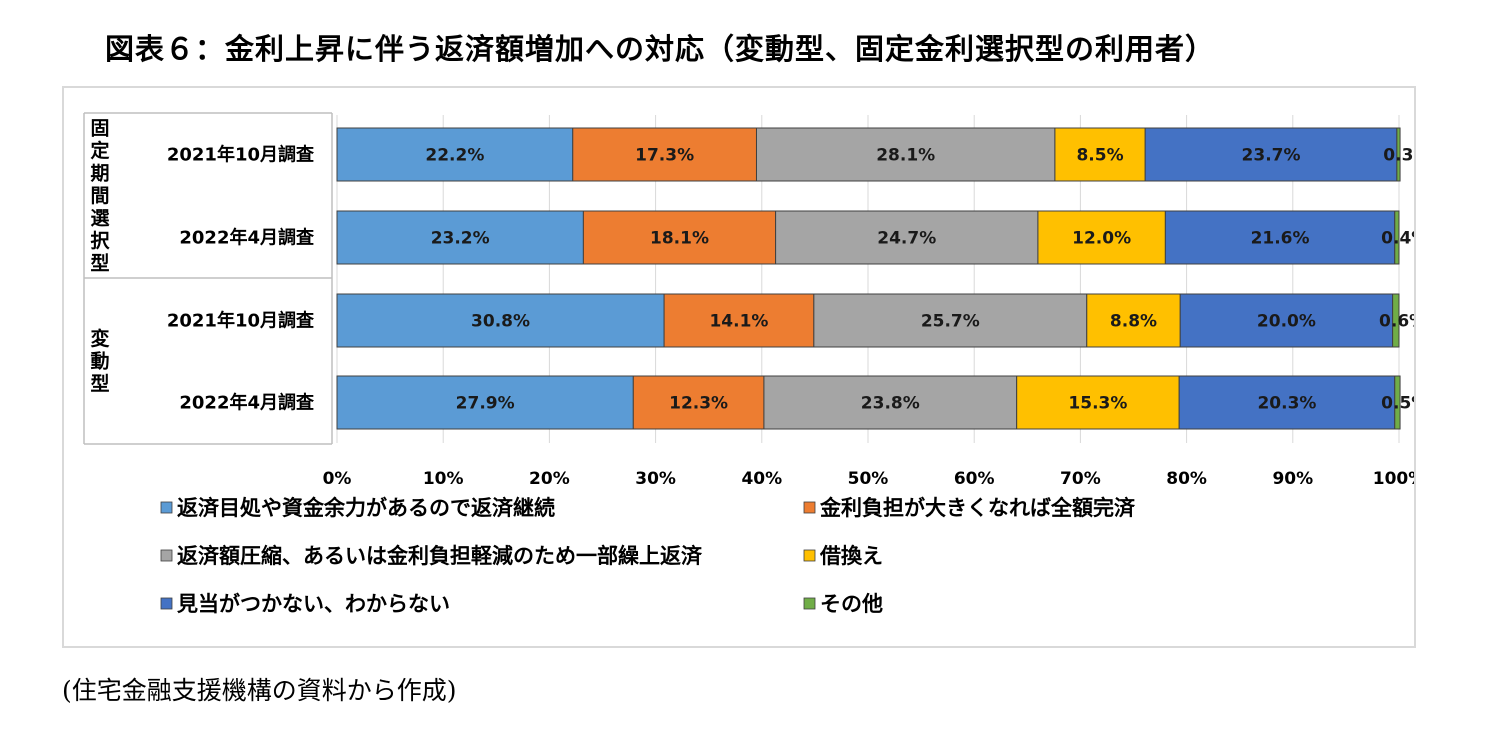 The image size is (1504, 737). Describe the element at coordinates (660, 49) in the screenshot. I see `chart-title: 図表６：金利上昇に伴う返済額増加への対応（変動型、固定金利選択型の利用者）` at that location.